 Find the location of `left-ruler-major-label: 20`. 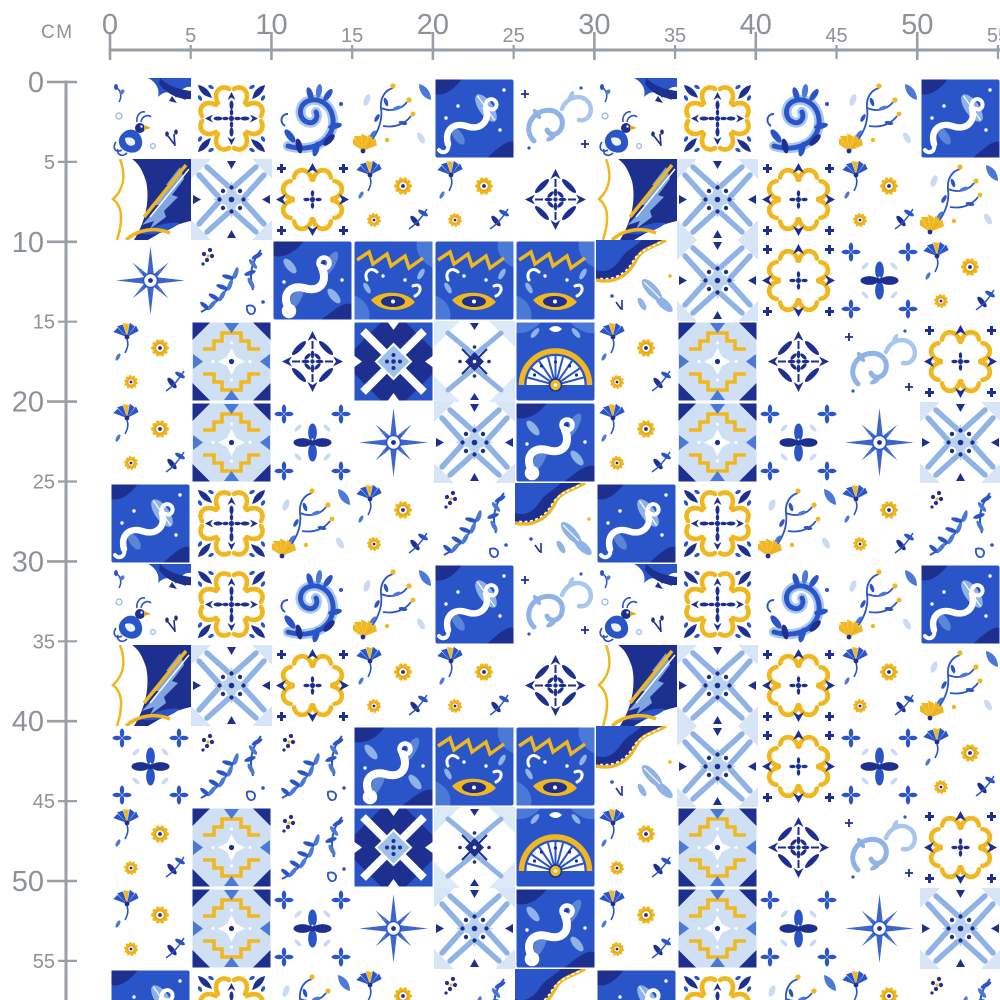

left-ruler-major-label: 20 is located at coordinates (28, 403).